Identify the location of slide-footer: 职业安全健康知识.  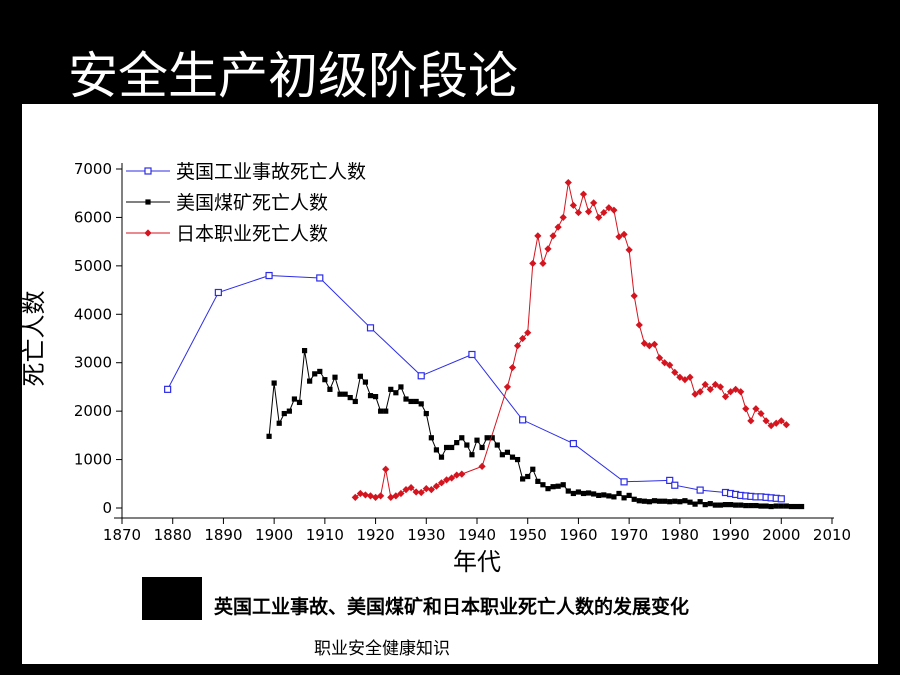
(382, 649).